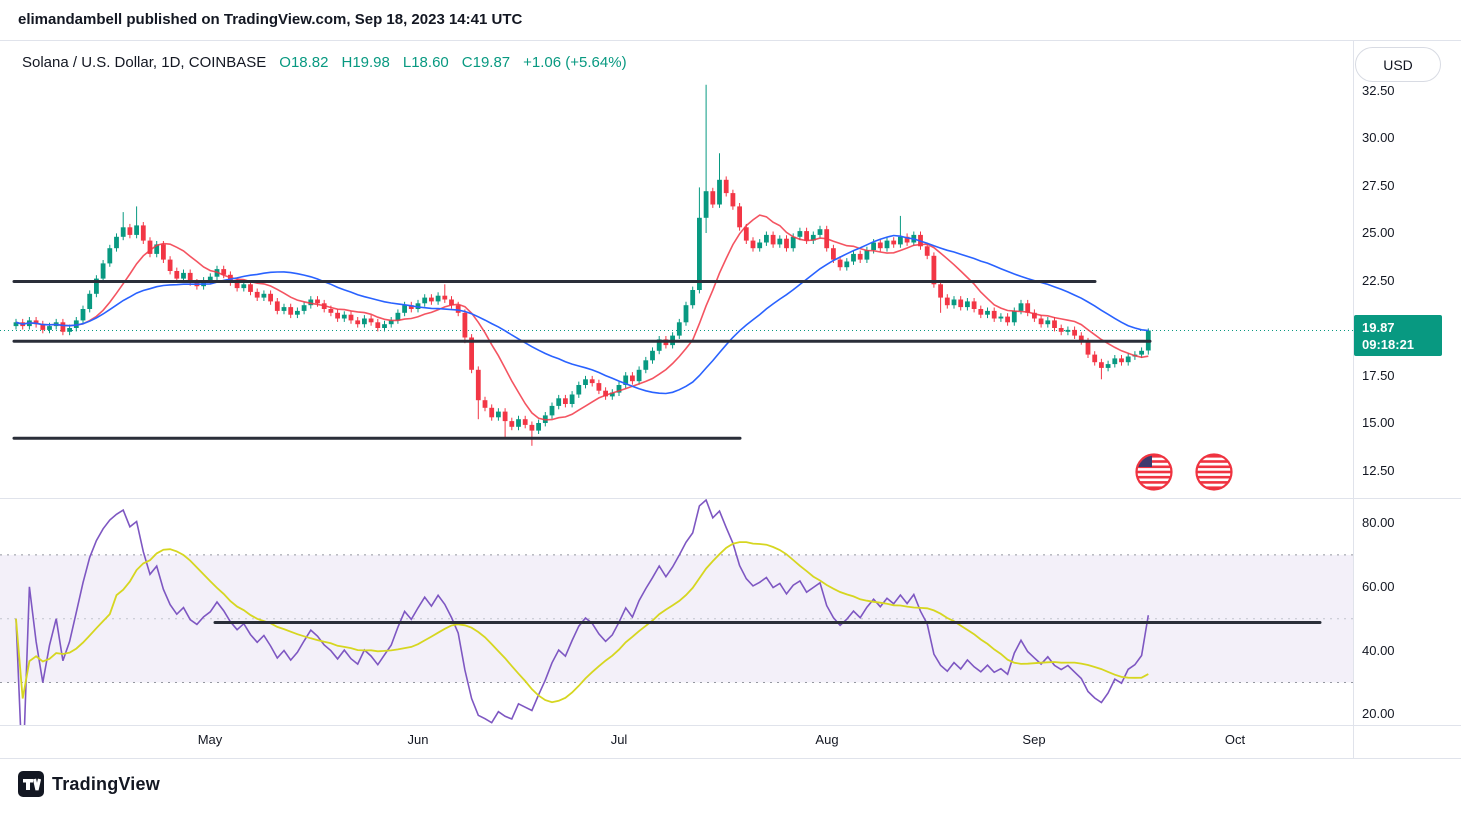  I want to click on price-tick-label: 32.50, so click(1378, 90).